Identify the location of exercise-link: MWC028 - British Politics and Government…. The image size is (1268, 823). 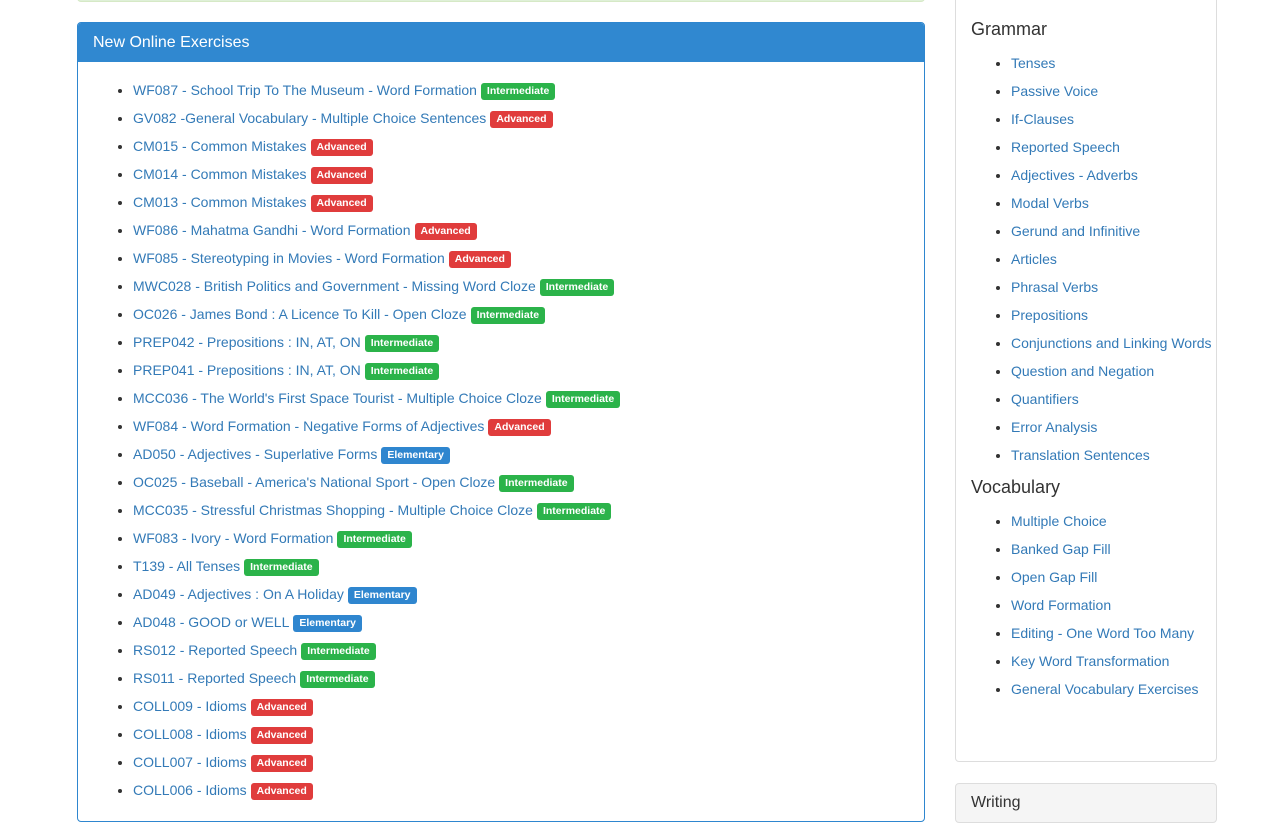
(334, 286).